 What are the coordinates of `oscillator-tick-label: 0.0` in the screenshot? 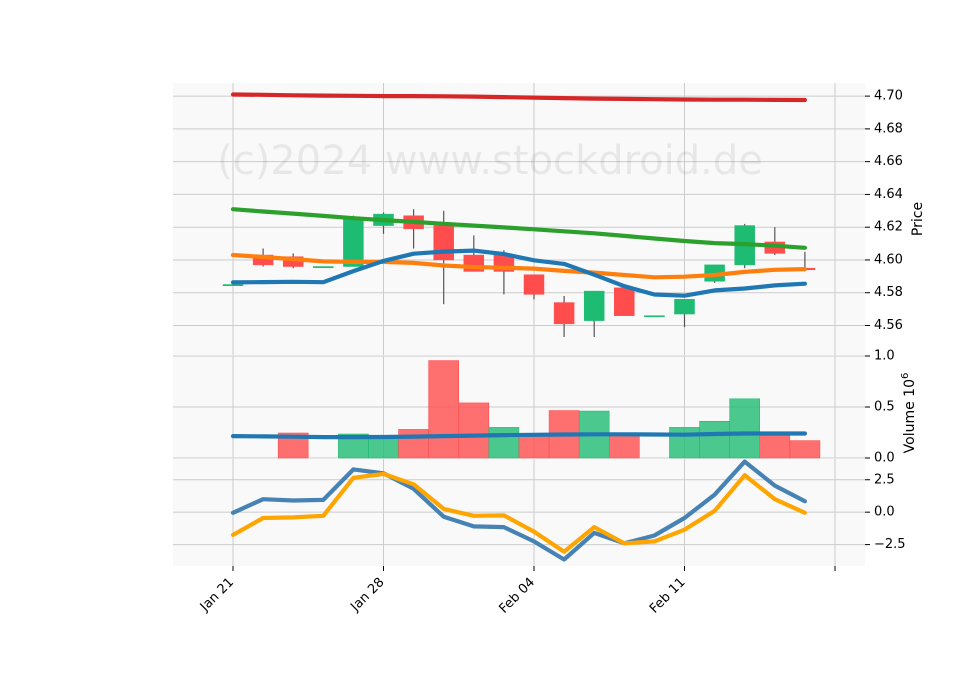 It's located at (884, 512).